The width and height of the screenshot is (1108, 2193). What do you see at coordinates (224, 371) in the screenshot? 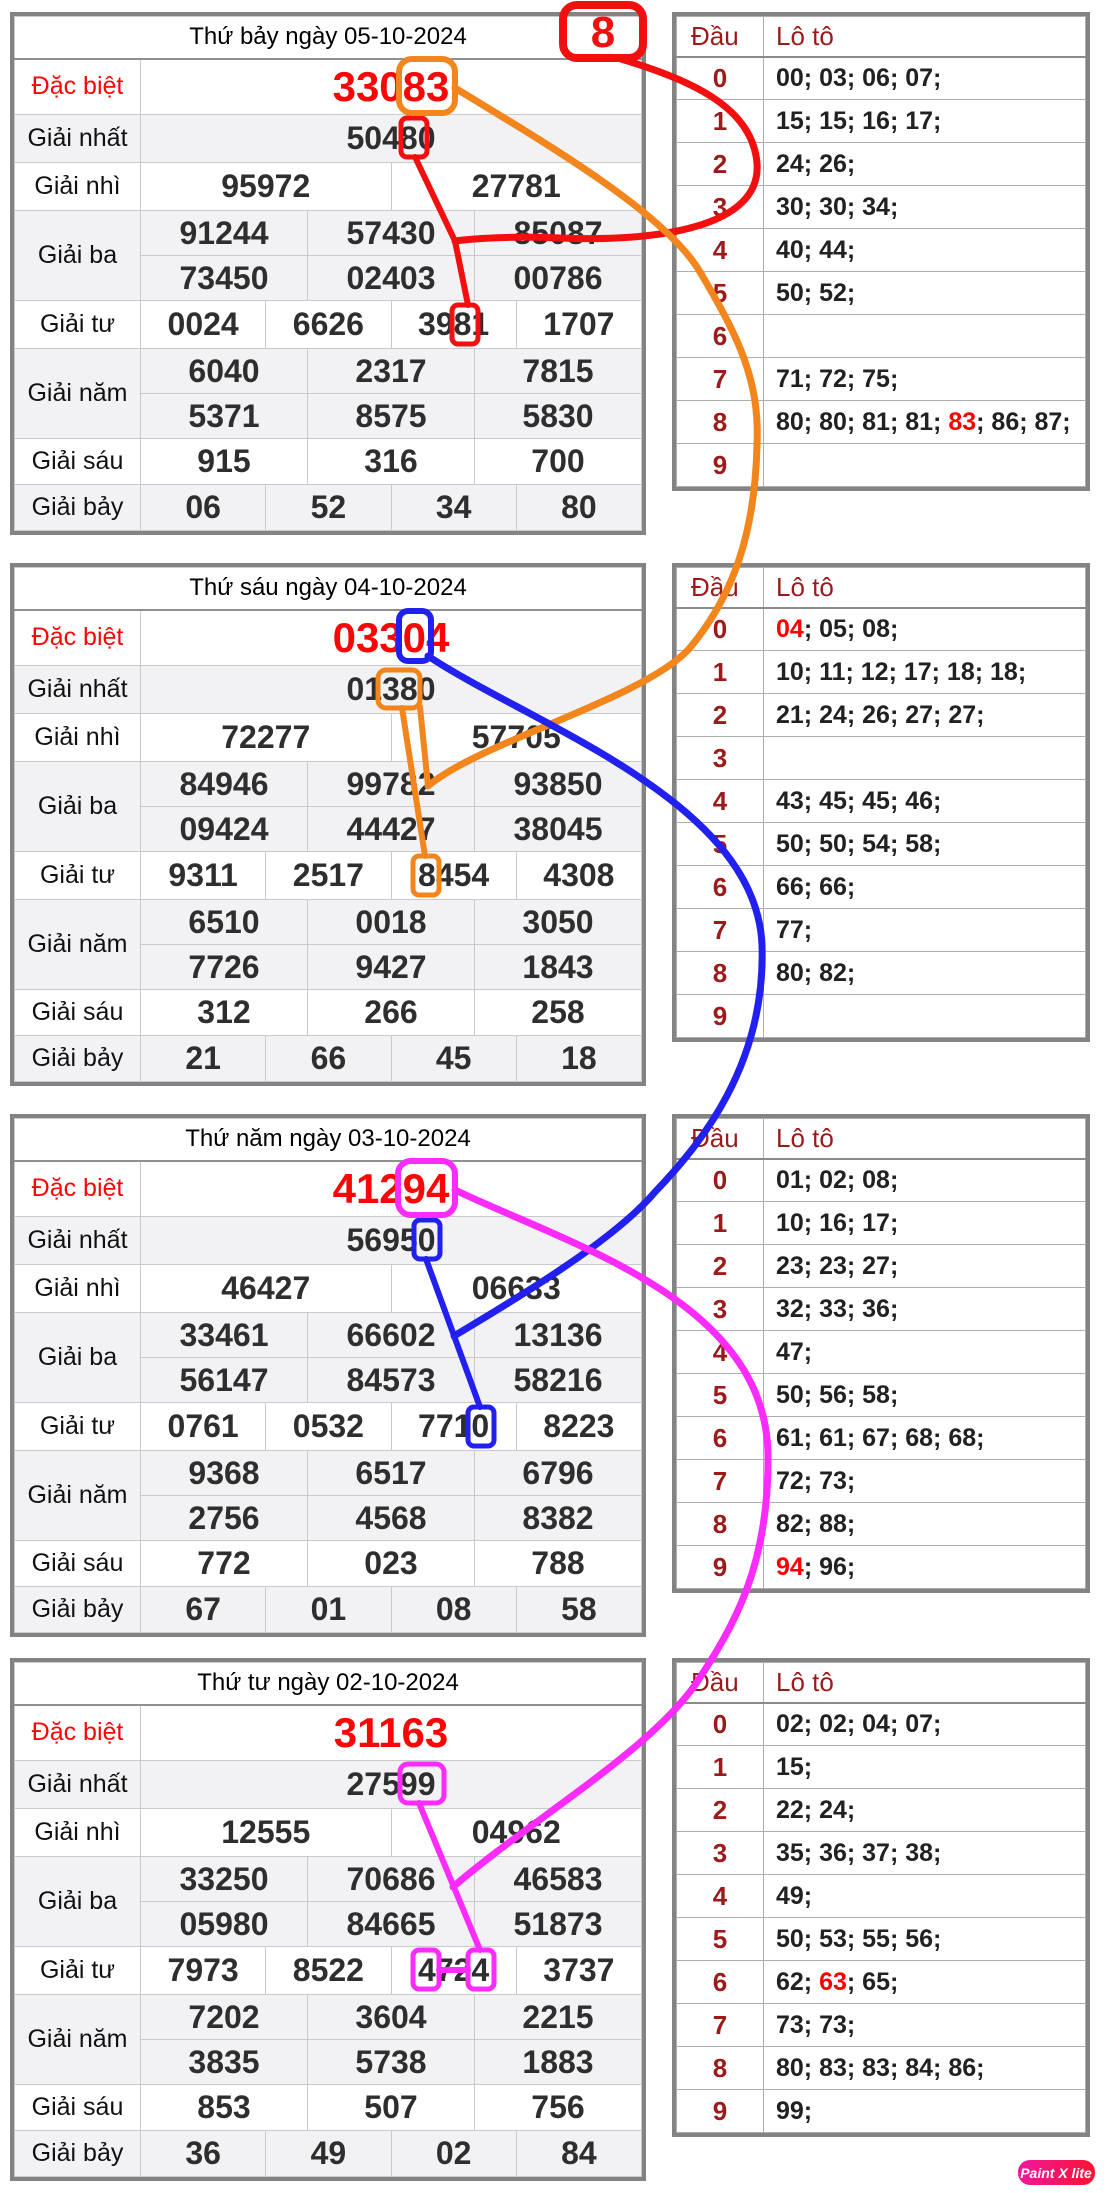
I see `prize-value: 6040` at bounding box center [224, 371].